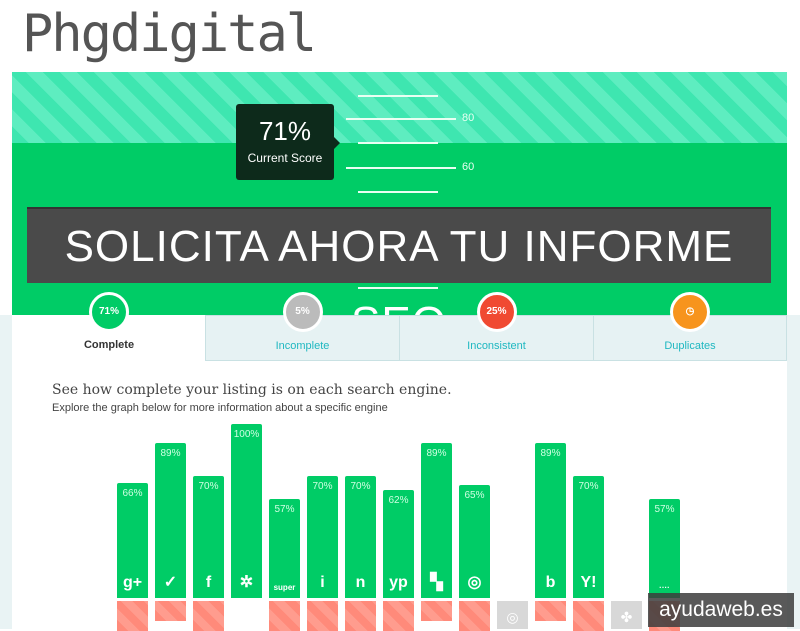  What do you see at coordinates (284, 616) in the screenshot?
I see `bar-superpages-inconsistent` at bounding box center [284, 616].